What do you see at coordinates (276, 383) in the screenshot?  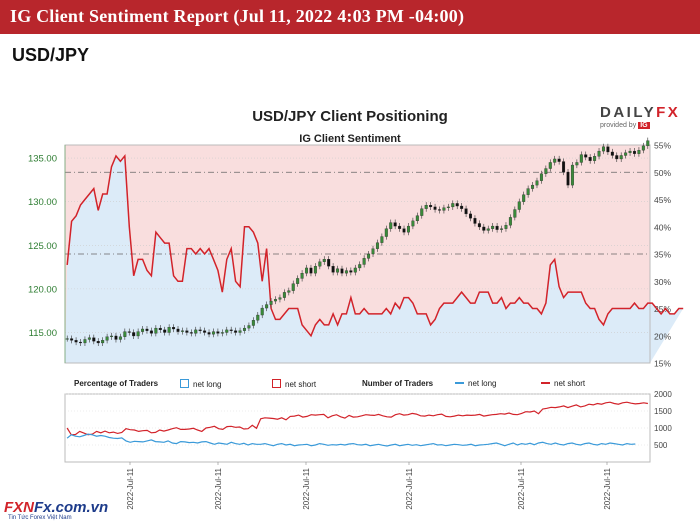 I see `net-short-swatch-icon` at bounding box center [276, 383].